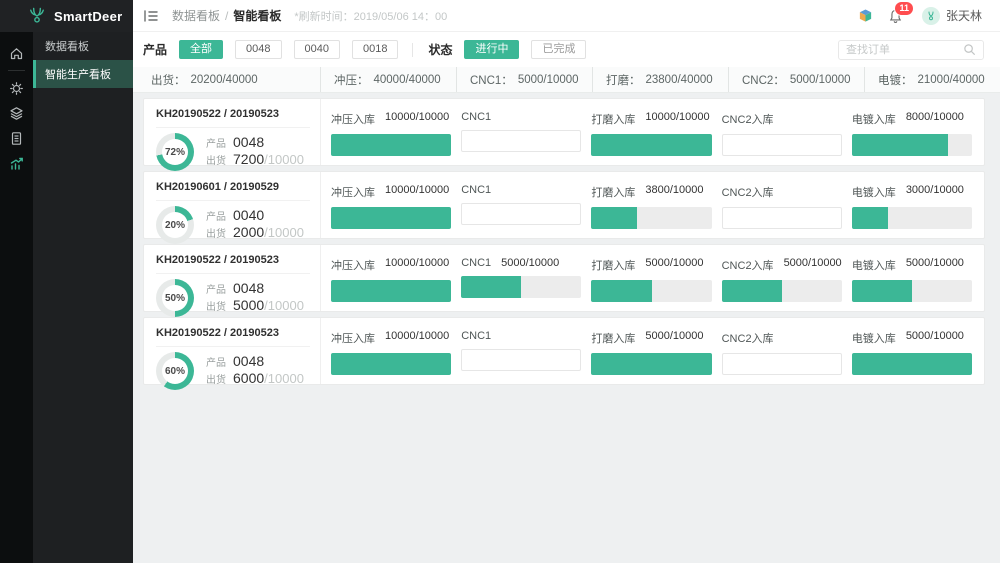  I want to click on sidebar-menu: 数据看板 智能生产看板, so click(83, 297).